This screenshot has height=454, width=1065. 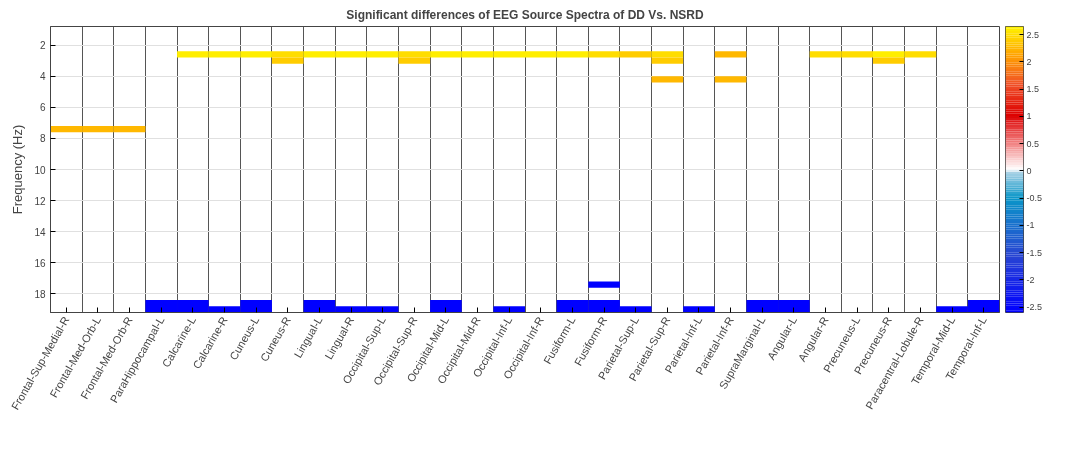 What do you see at coordinates (1030, 225) in the screenshot?
I see `color-bar-label: -1` at bounding box center [1030, 225].